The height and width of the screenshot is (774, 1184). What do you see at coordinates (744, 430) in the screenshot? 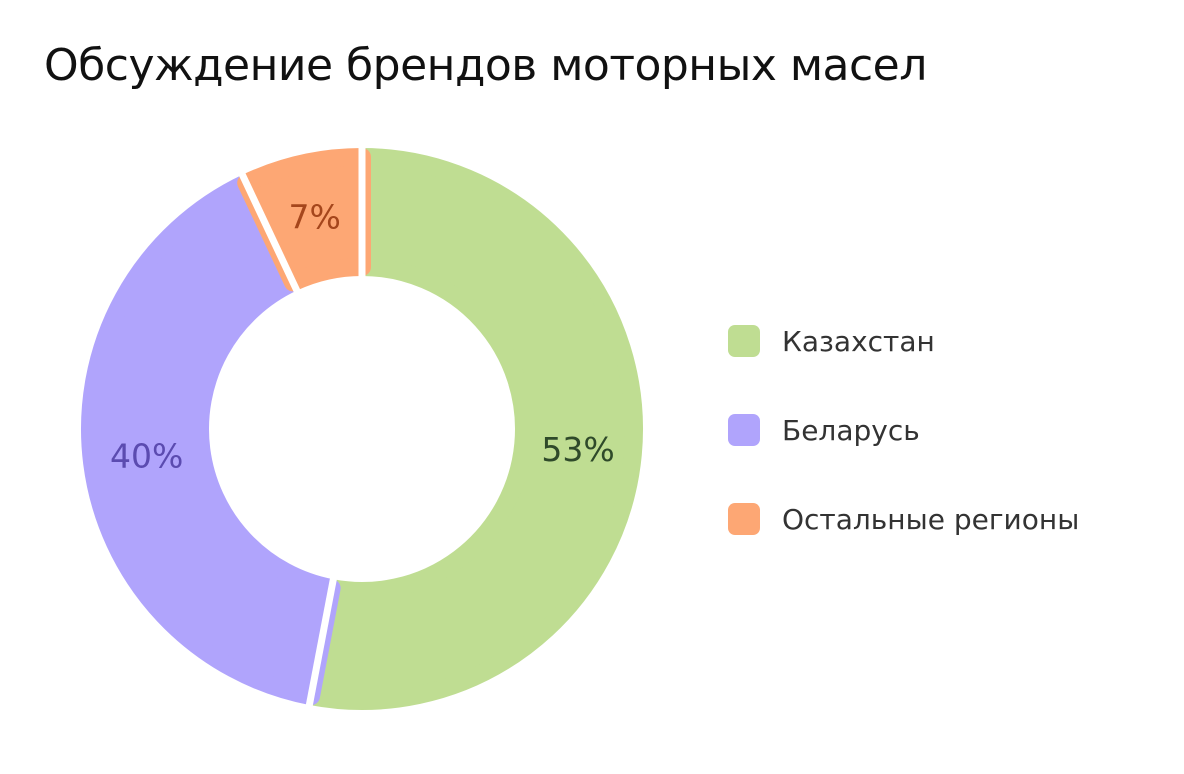
I see `legend-swatch-belarus` at bounding box center [744, 430].